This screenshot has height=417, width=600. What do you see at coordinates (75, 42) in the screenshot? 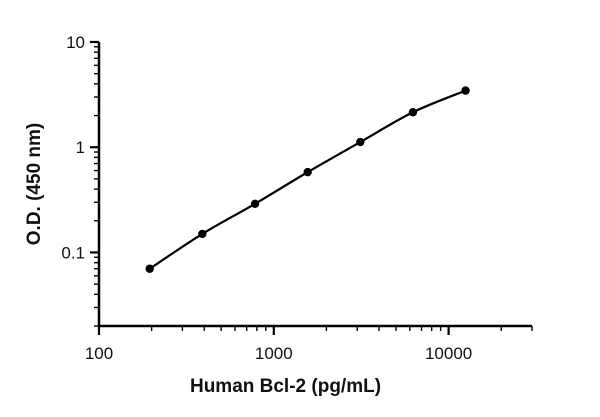
I see `y-tick-label: 10` at bounding box center [75, 42].